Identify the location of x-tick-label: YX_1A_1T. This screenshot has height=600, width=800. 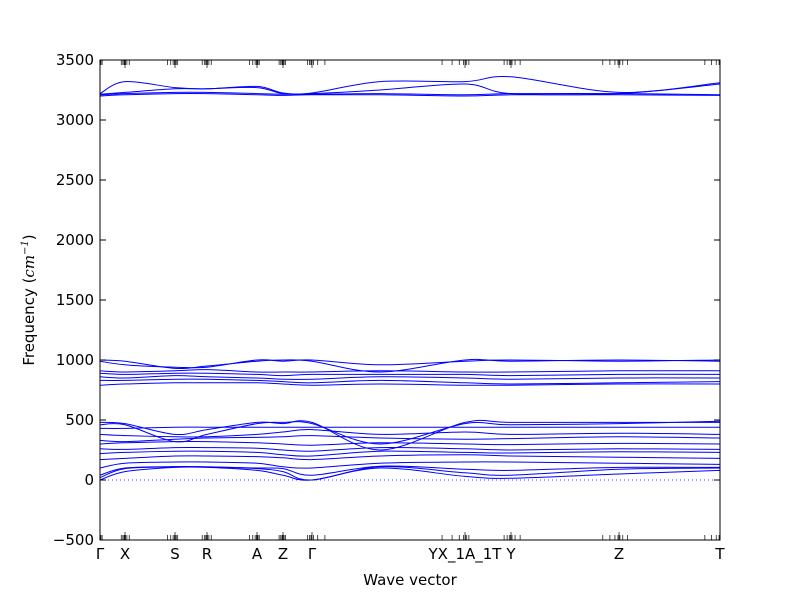
(465, 554).